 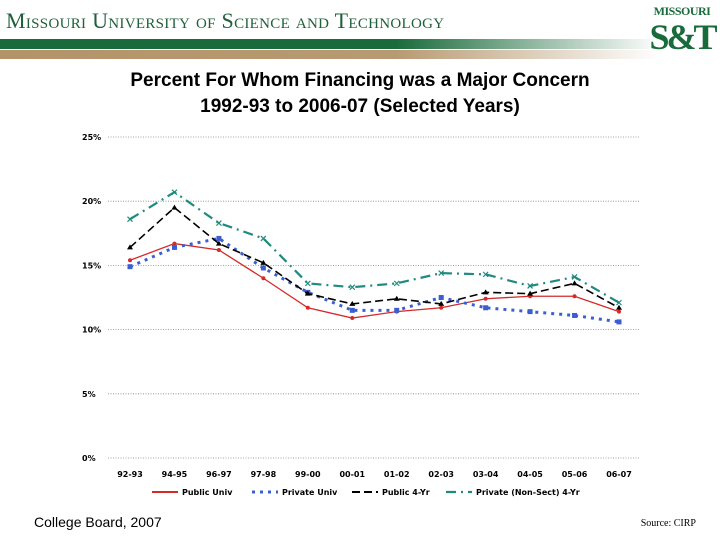 I want to click on x-tick-label: 01-02, so click(x=397, y=474).